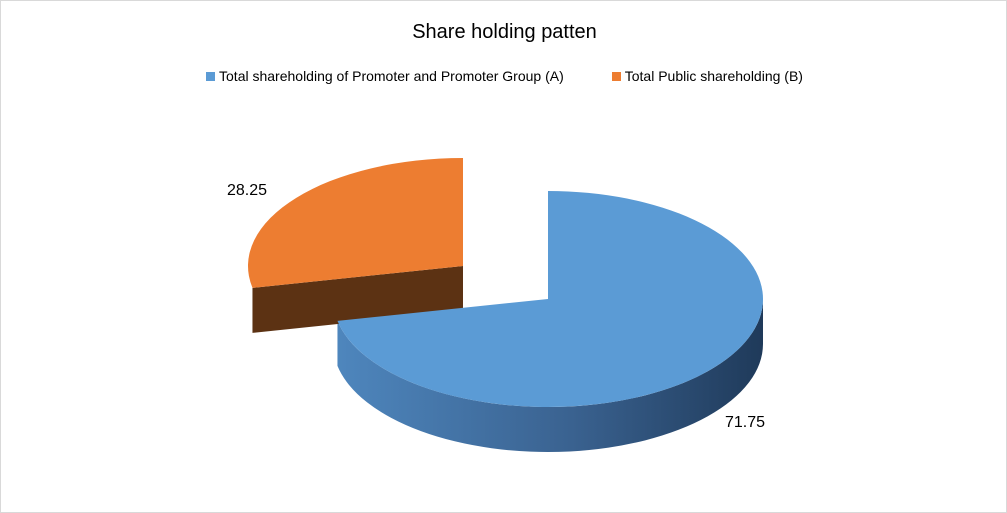 This screenshot has width=1007, height=513. What do you see at coordinates (550, 376) in the screenshot?
I see `pie-side-promoter` at bounding box center [550, 376].